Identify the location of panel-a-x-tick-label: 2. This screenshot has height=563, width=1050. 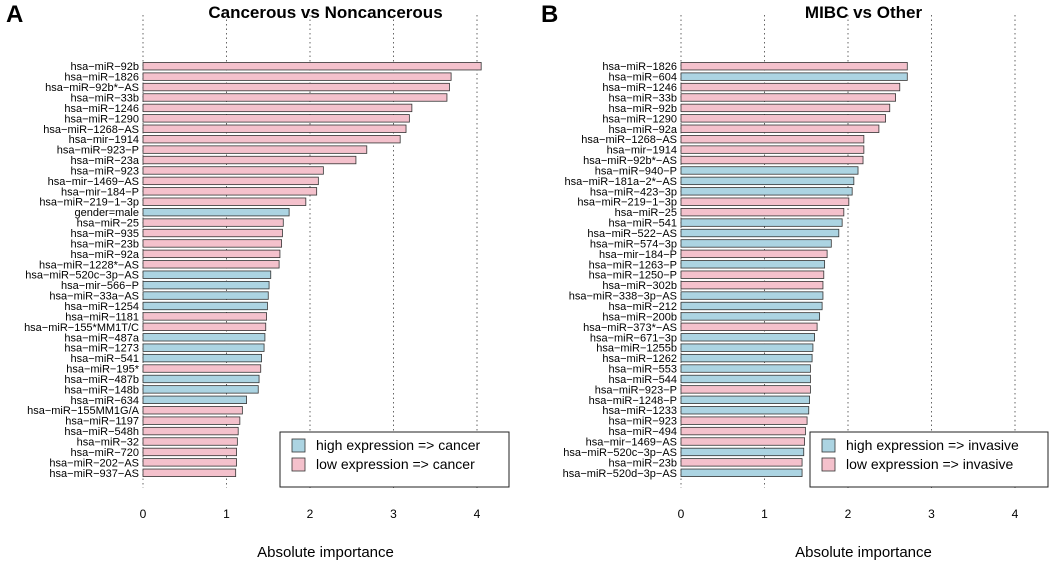
(310, 514).